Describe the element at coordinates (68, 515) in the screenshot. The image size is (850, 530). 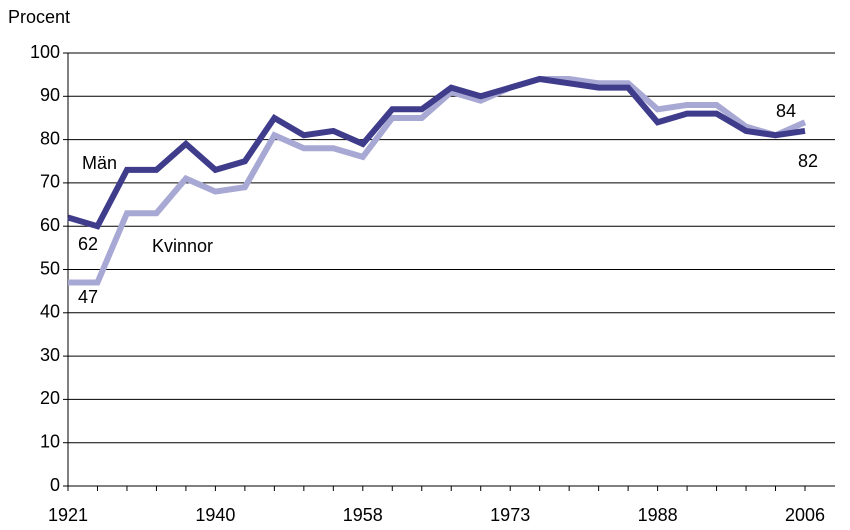
I see `x-tick-label: 1921` at that location.